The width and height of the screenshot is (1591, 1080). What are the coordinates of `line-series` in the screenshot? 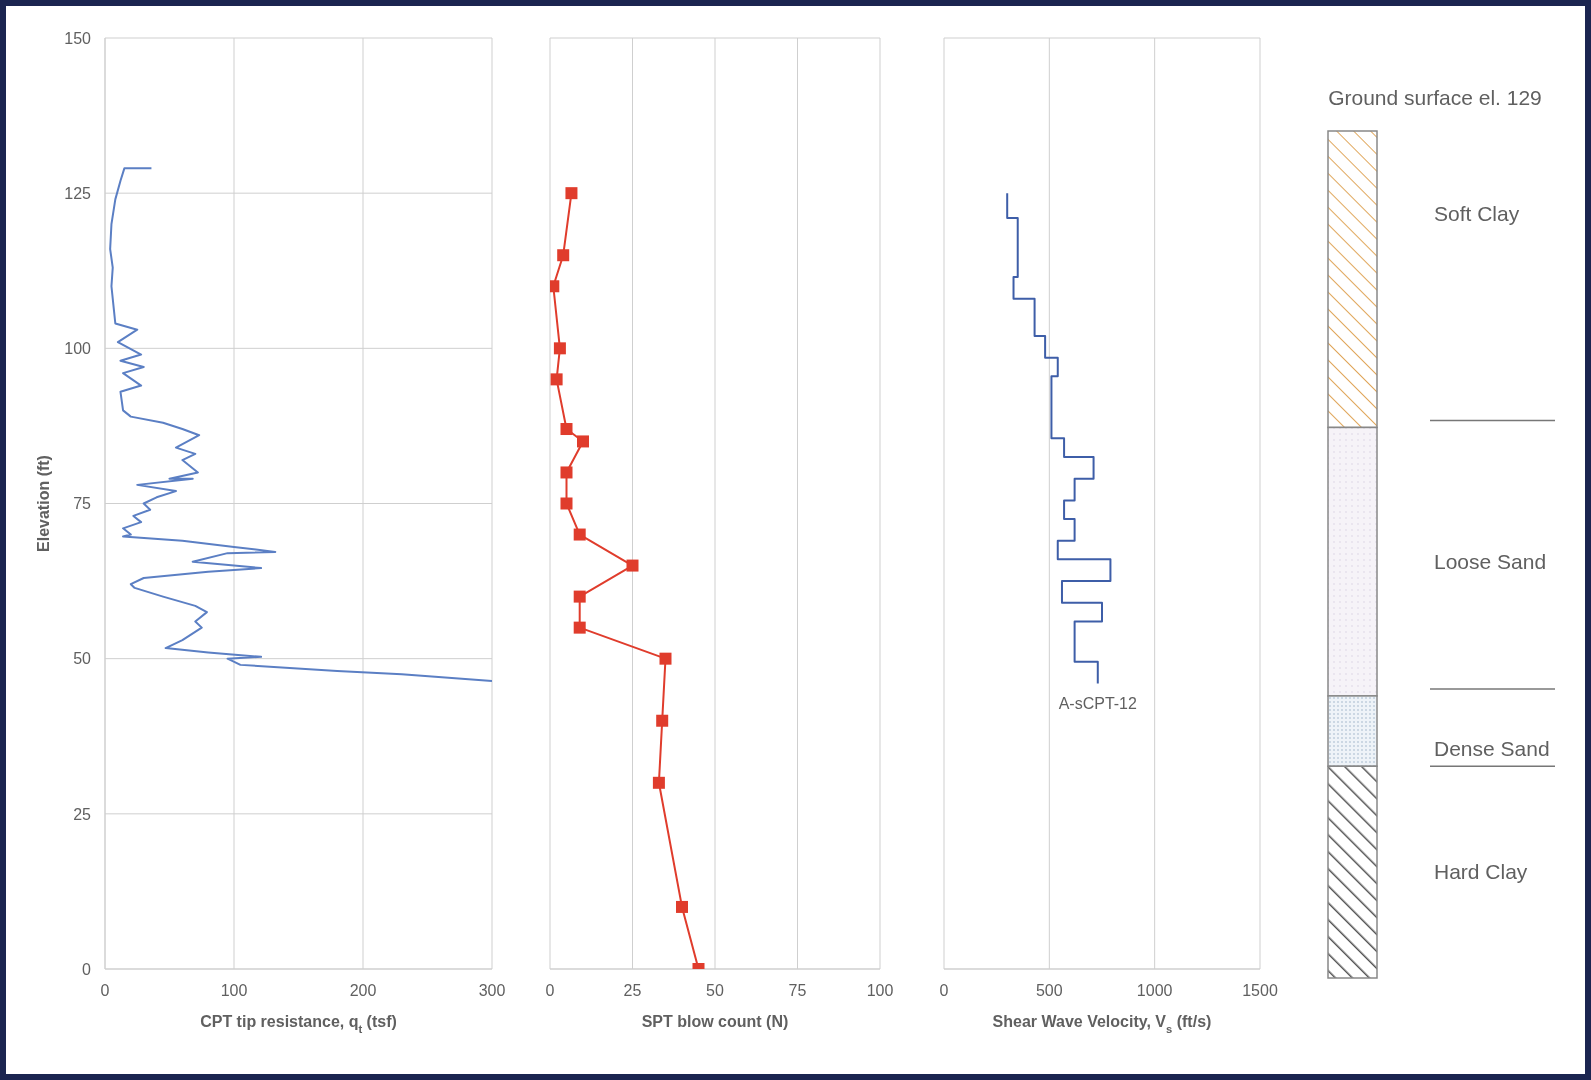 It's located at (300, 425).